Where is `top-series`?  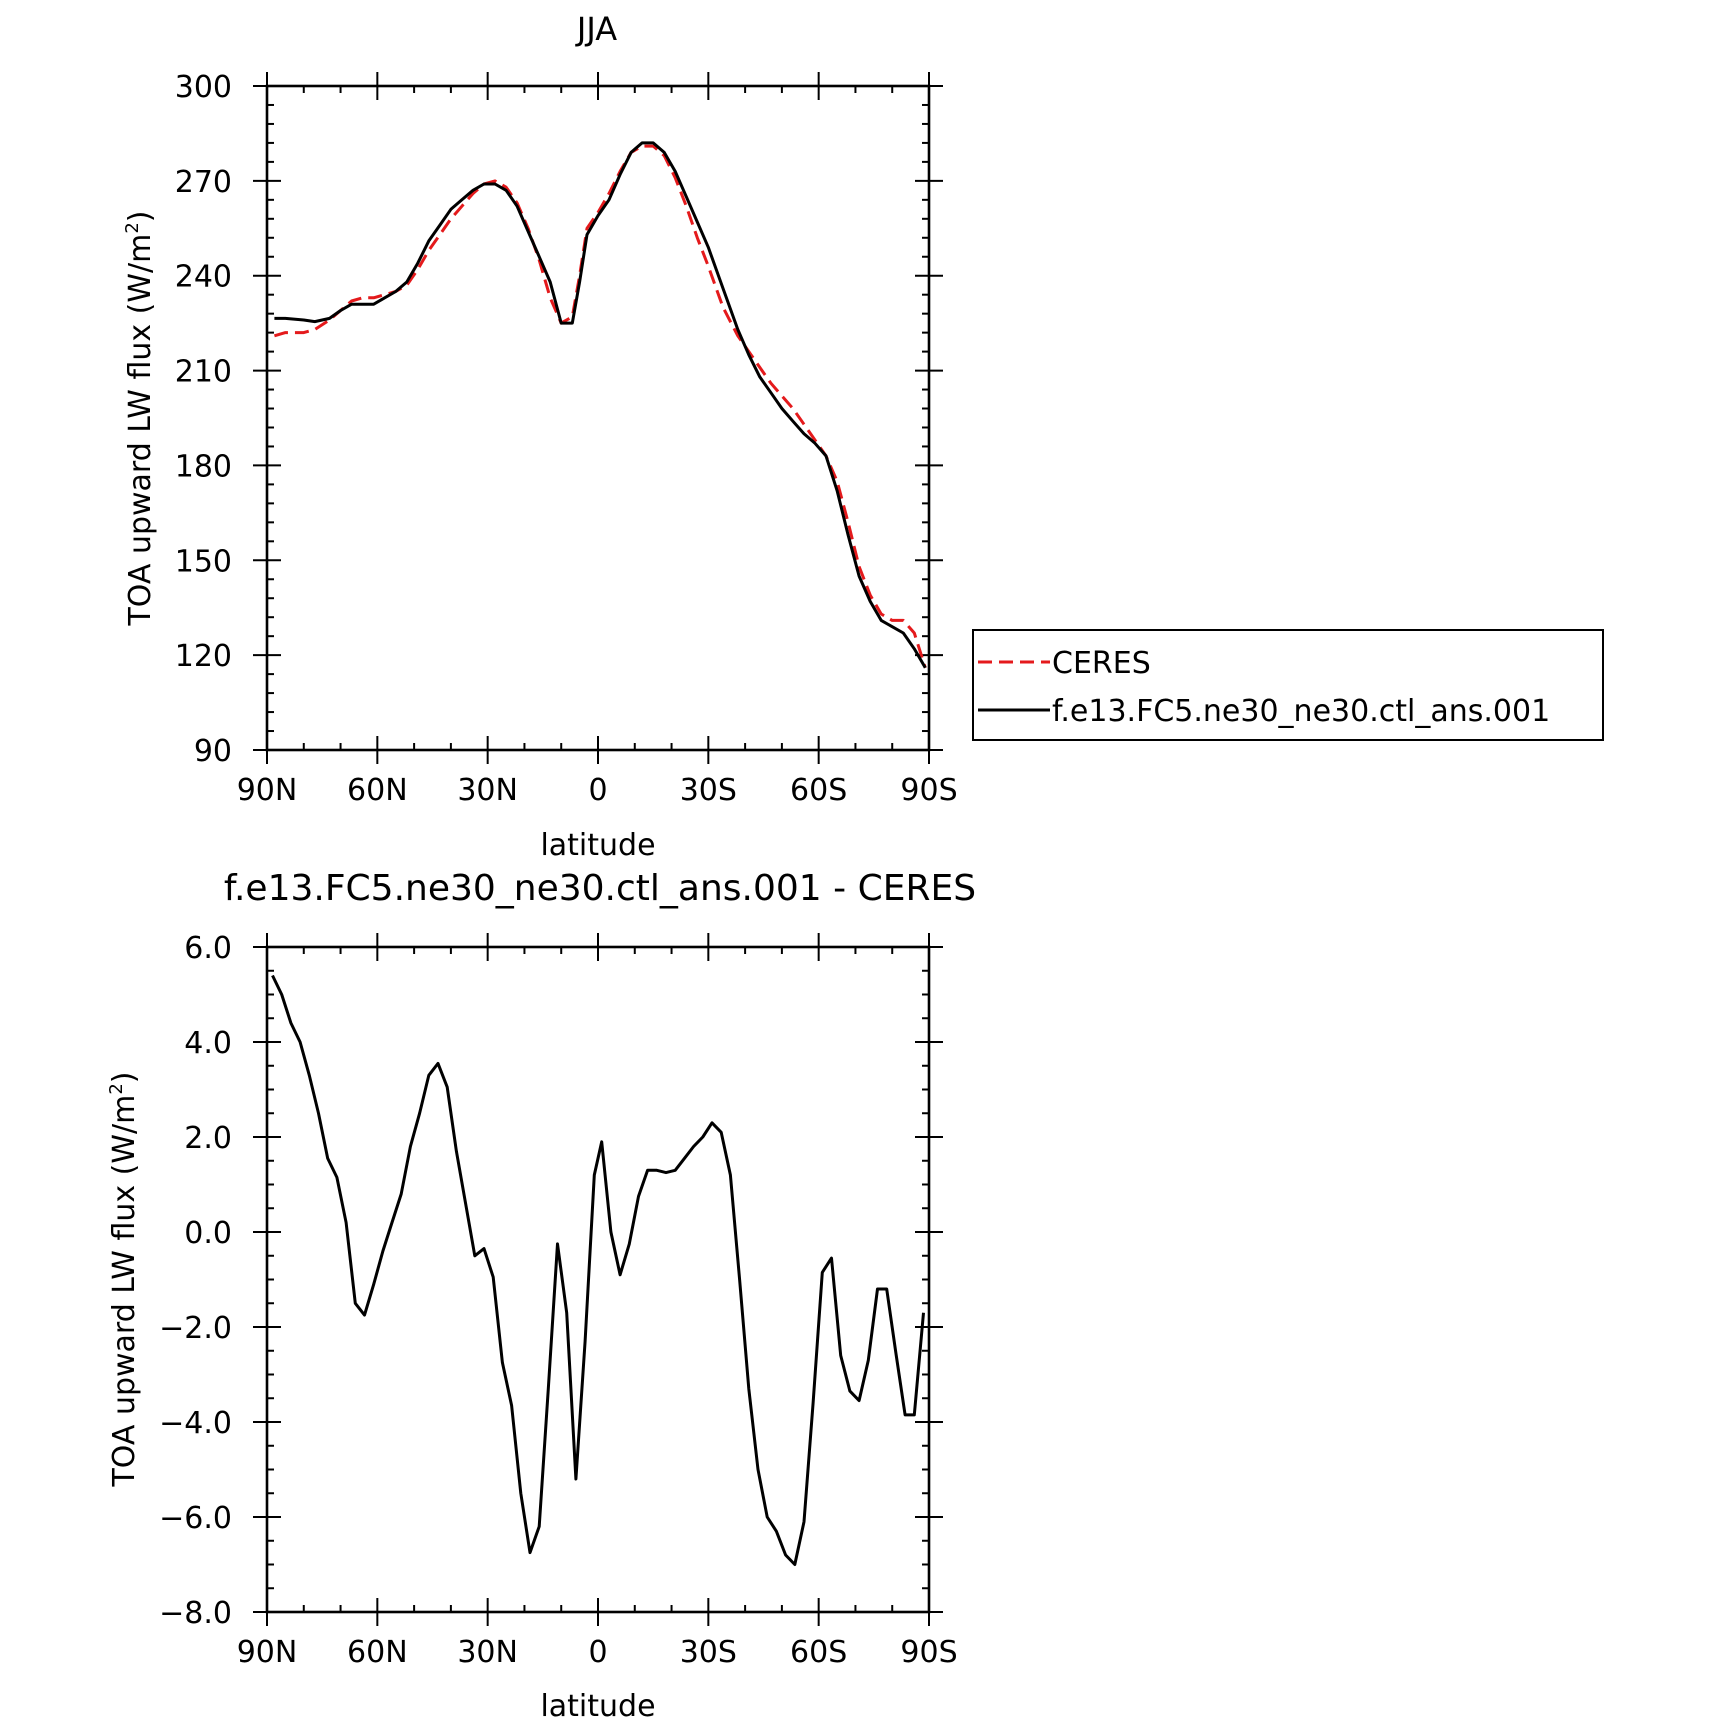
top-series is located at coordinates (600, 405).